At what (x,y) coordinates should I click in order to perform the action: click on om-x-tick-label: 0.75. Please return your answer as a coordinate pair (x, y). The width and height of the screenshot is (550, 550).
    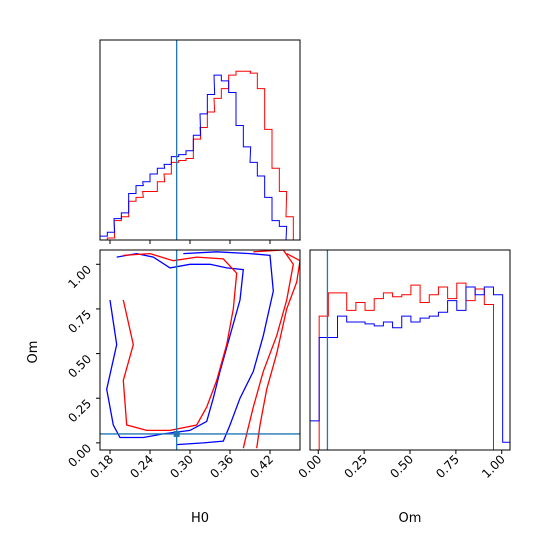
    Looking at the image, I should click on (447, 466).